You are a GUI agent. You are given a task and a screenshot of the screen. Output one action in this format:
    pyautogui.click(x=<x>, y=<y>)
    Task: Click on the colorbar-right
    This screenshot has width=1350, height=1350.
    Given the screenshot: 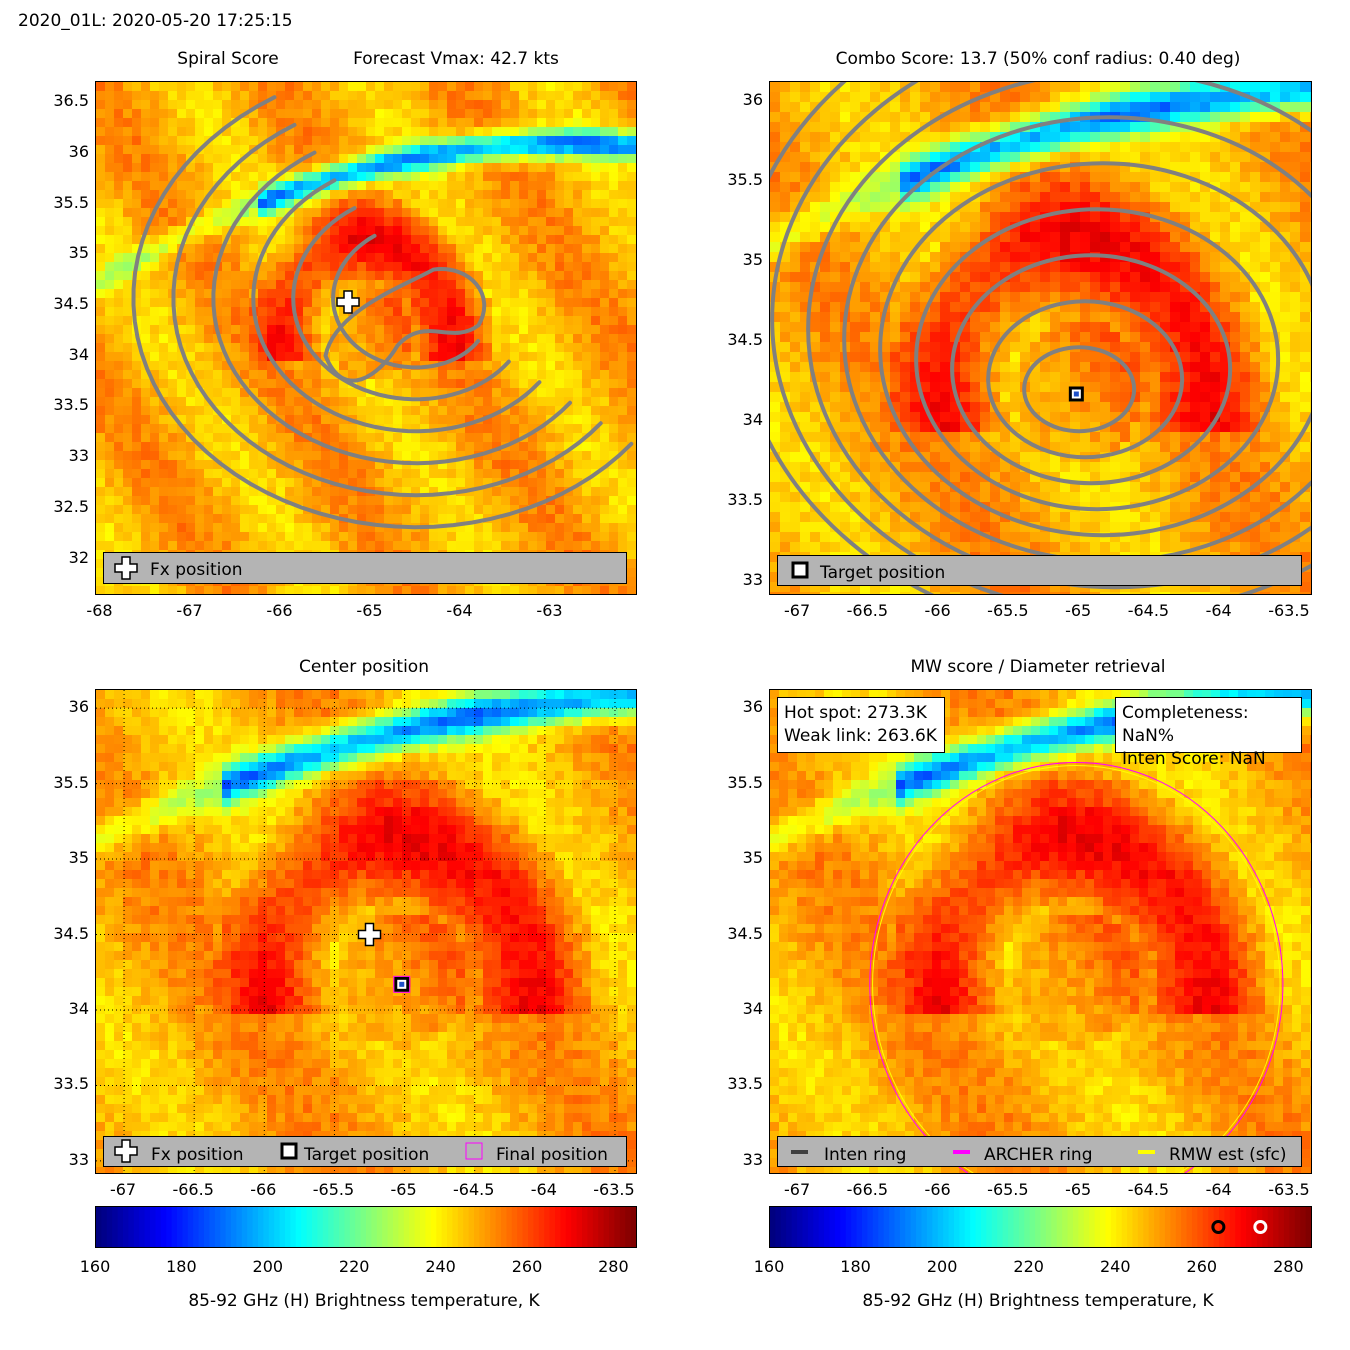 What is the action you would take?
    pyautogui.click(x=1040, y=1227)
    